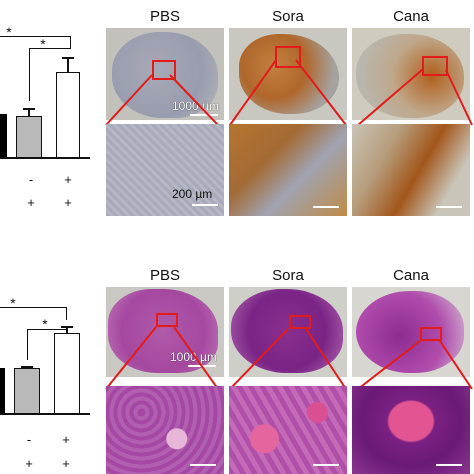 The width and height of the screenshot is (474, 474). What do you see at coordinates (27, 367) in the screenshot?
I see `bottom-errorbar-sora-cap` at bounding box center [27, 367].